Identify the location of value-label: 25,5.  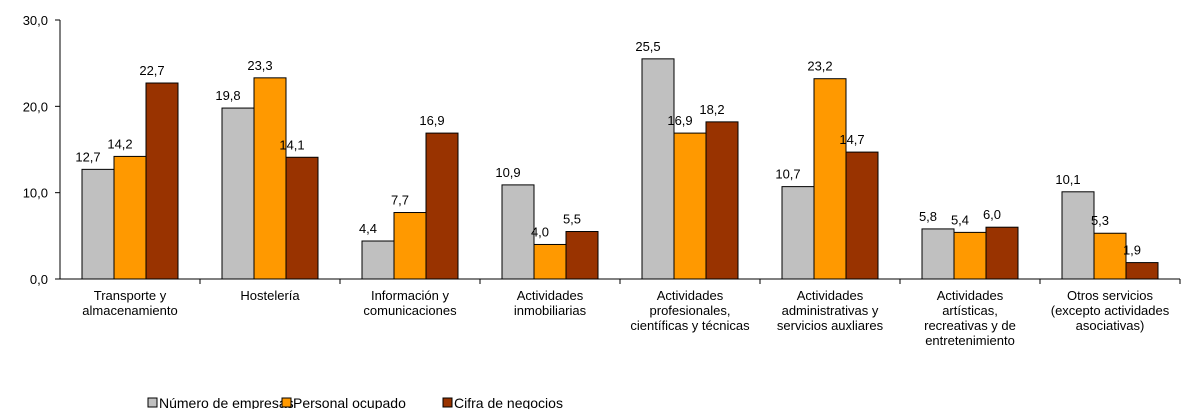
(647, 46).